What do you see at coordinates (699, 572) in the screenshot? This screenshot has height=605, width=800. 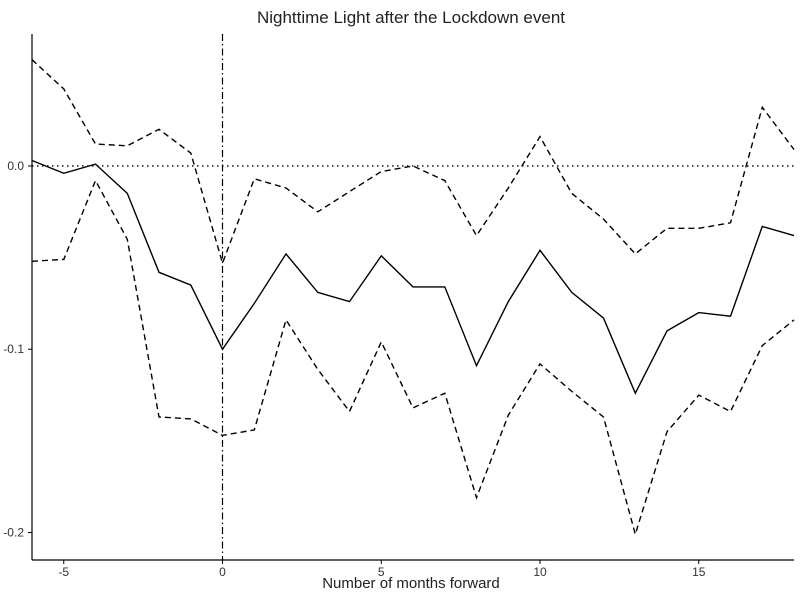 I see `x-tick-label: 15` at bounding box center [699, 572].